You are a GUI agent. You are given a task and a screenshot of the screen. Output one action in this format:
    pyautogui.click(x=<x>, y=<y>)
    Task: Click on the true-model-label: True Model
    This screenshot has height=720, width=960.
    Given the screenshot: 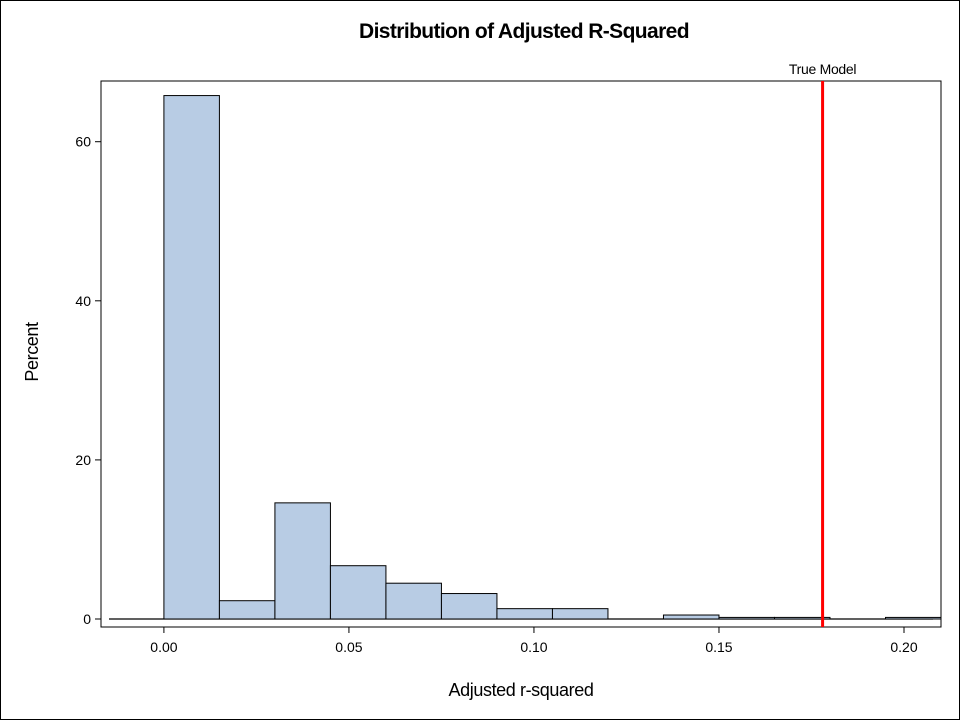 What is the action you would take?
    pyautogui.click(x=822, y=69)
    